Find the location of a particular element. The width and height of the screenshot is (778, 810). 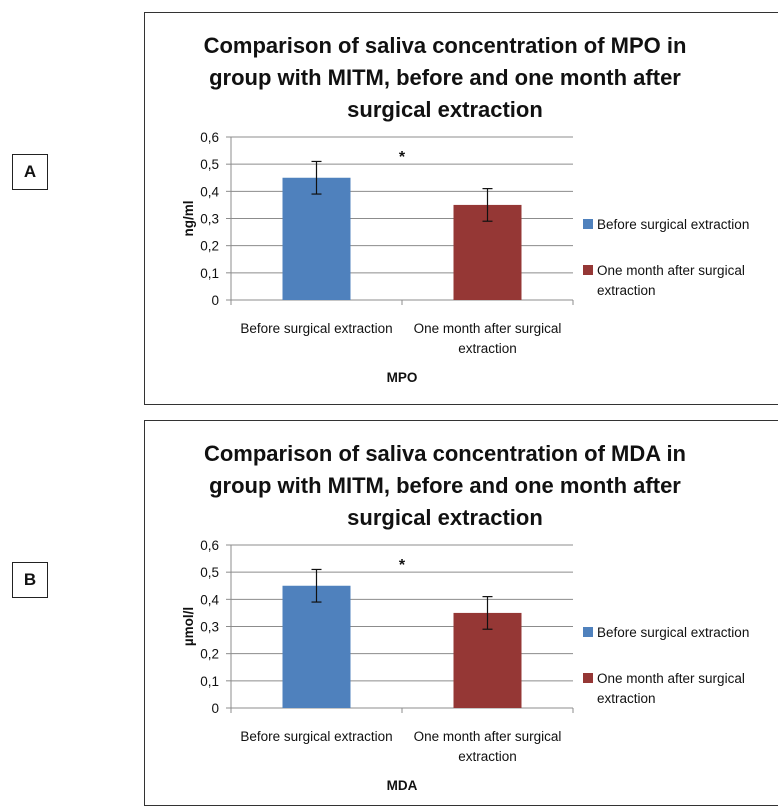

x-axis-label: MPO is located at coordinates (402, 377).